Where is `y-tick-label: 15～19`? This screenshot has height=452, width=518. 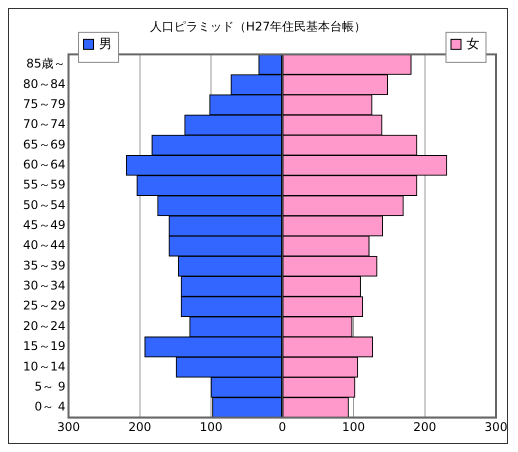
y-tick-label: 15～19 is located at coordinates (44, 346).